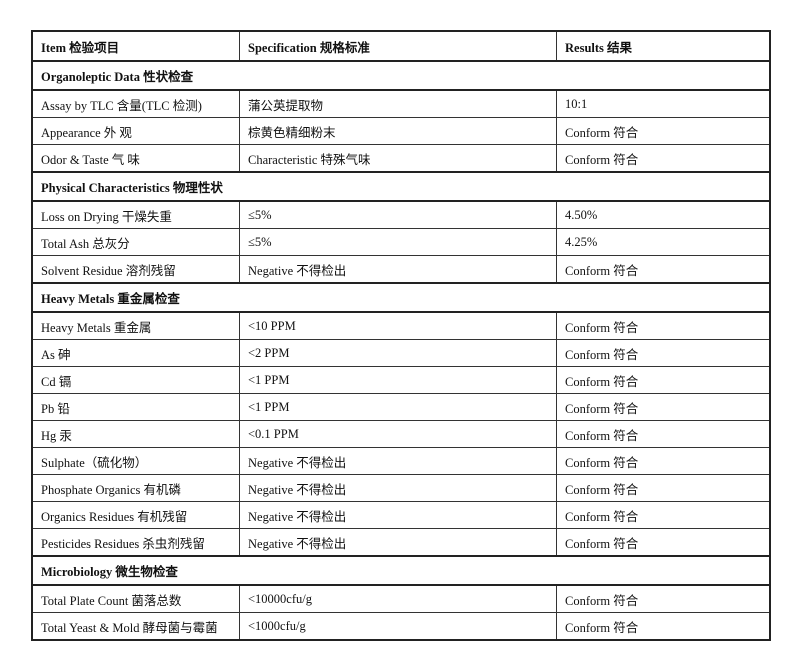 This screenshot has height=663, width=800. I want to click on result-cell: 4.25%, so click(663, 242).